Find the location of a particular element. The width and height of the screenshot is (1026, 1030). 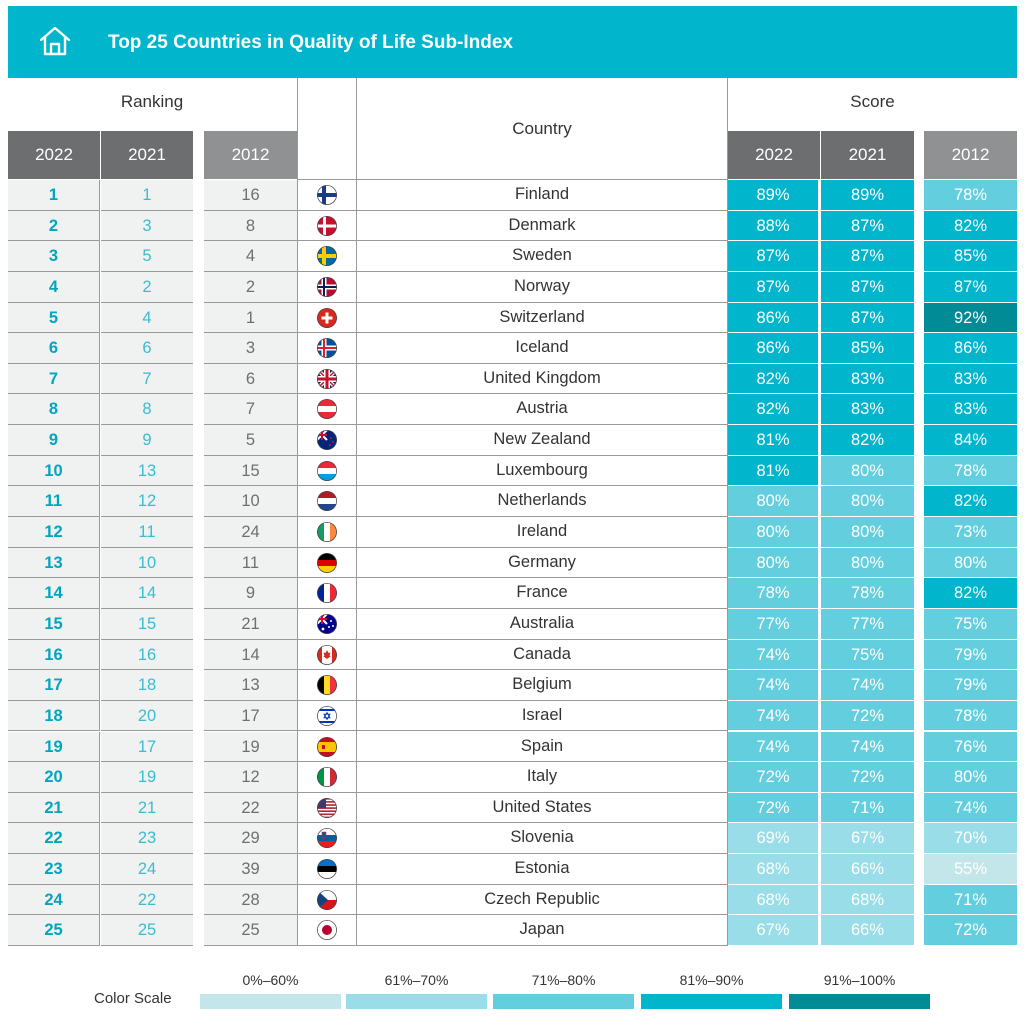

rank-2022: 6 is located at coordinates (54, 348).